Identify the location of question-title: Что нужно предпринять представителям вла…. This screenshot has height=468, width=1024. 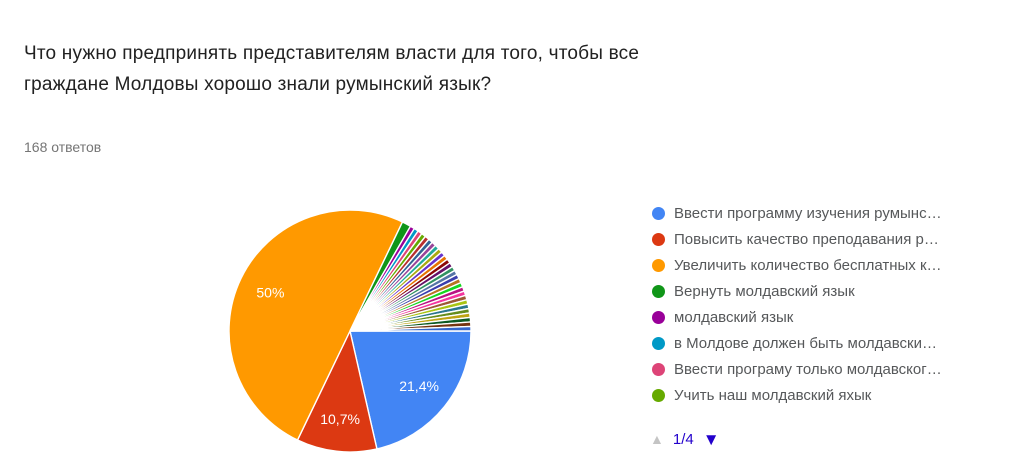
(409, 69).